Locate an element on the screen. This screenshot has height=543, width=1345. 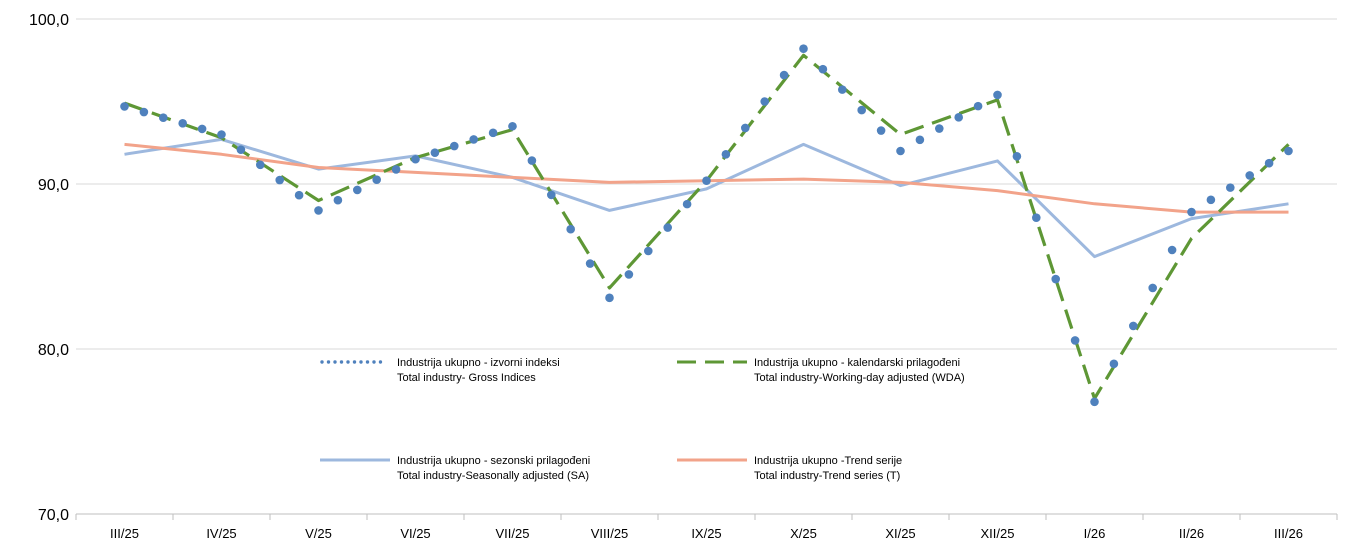
x-tick-label: I/26 is located at coordinates (1095, 533).